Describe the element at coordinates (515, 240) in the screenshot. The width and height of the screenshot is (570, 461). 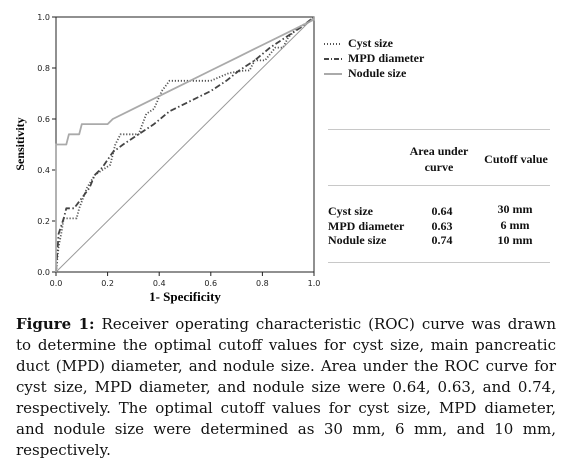
I see `table-row-cutoff: 10 mm` at that location.